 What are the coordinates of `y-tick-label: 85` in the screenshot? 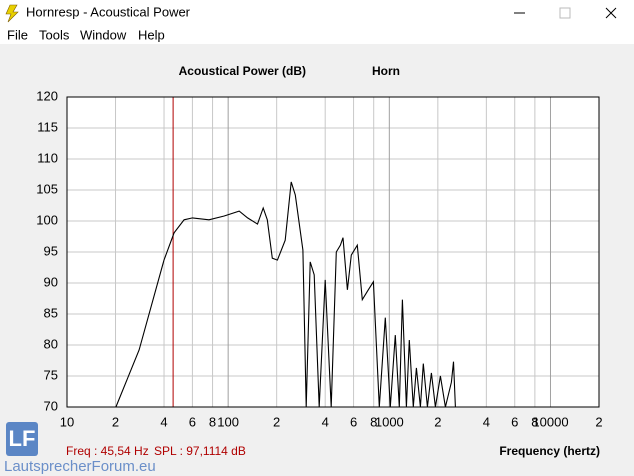 It's located at (51, 312).